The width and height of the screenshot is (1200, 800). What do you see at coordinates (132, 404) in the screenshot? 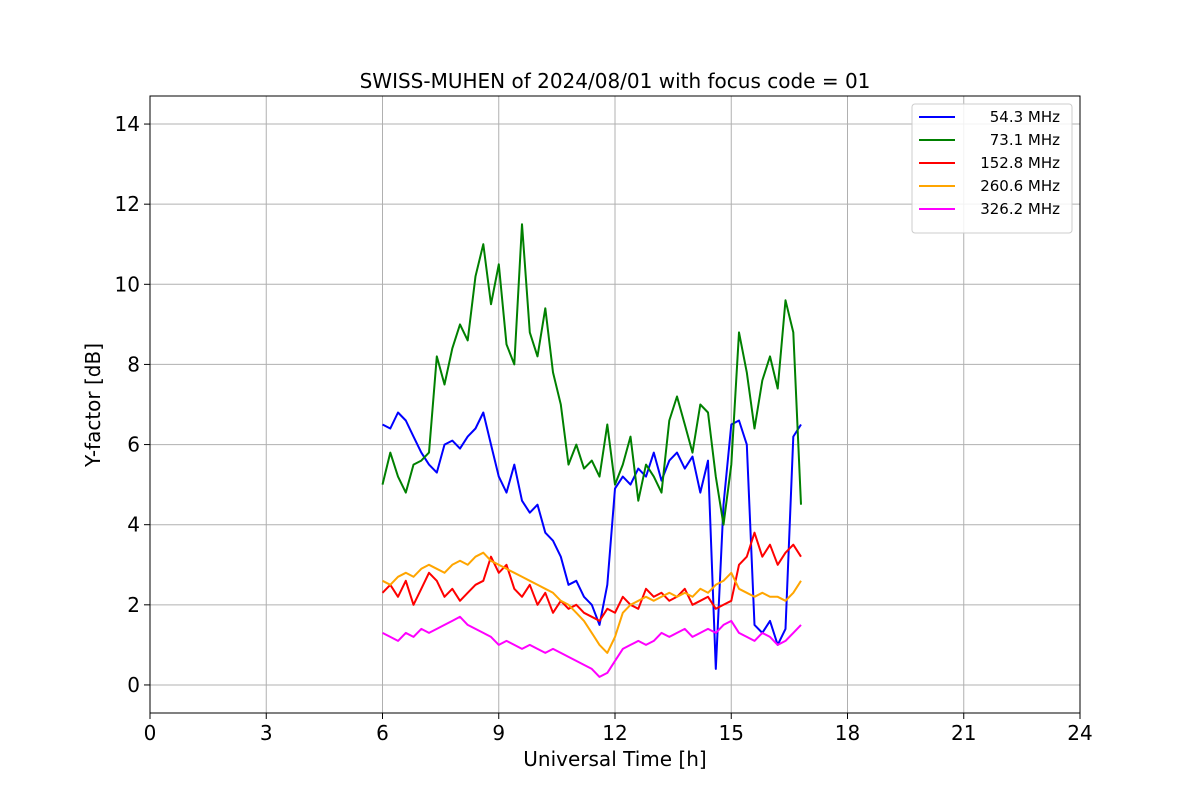
I see `y-axis-ticks: 0 2 4 6 8 10 12 14` at bounding box center [132, 404].